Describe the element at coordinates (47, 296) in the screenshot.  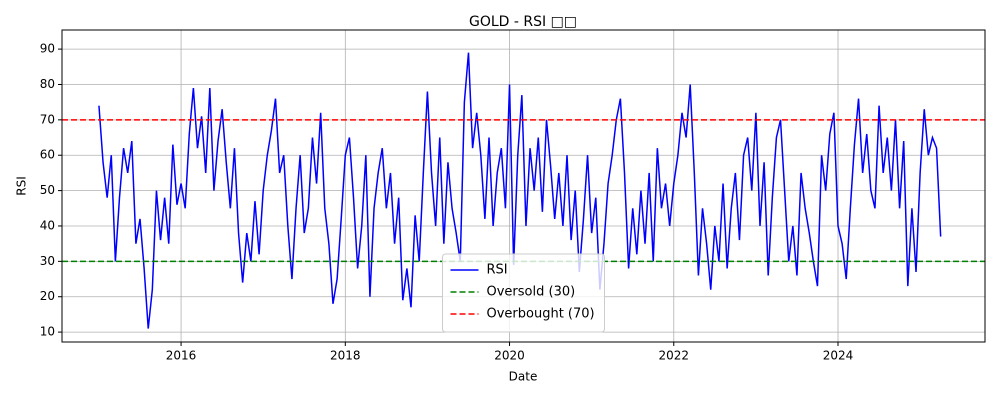
I see `y-tick-label: 20` at that location.